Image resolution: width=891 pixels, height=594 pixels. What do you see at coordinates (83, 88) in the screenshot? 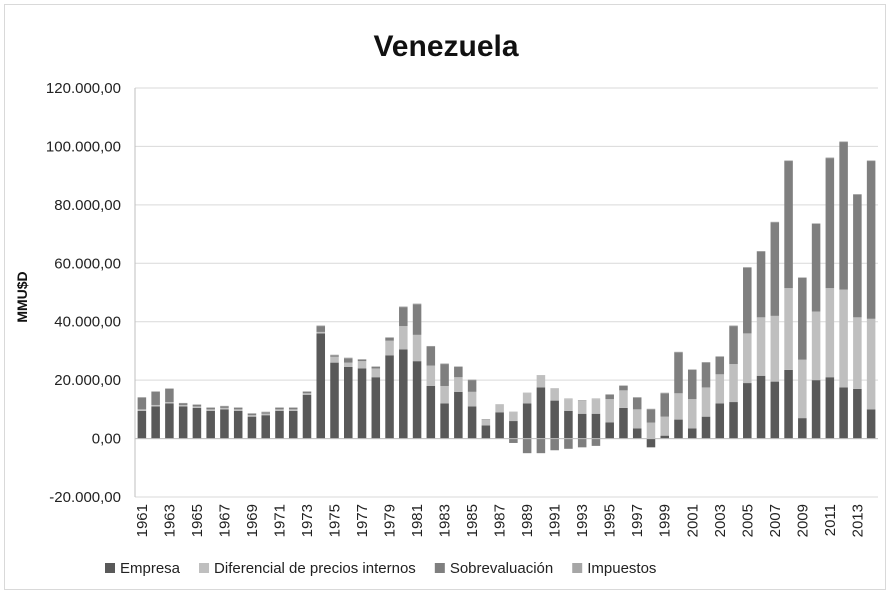
I see `y-tick-label: 120.000,00` at bounding box center [83, 88].